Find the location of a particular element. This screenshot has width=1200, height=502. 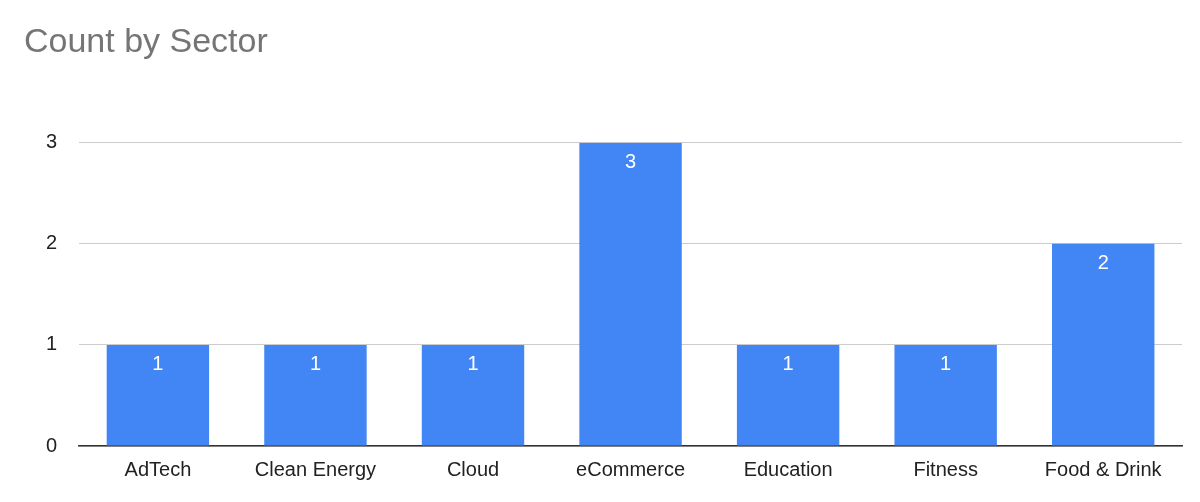

y-tick-label: 3 is located at coordinates (52, 141).